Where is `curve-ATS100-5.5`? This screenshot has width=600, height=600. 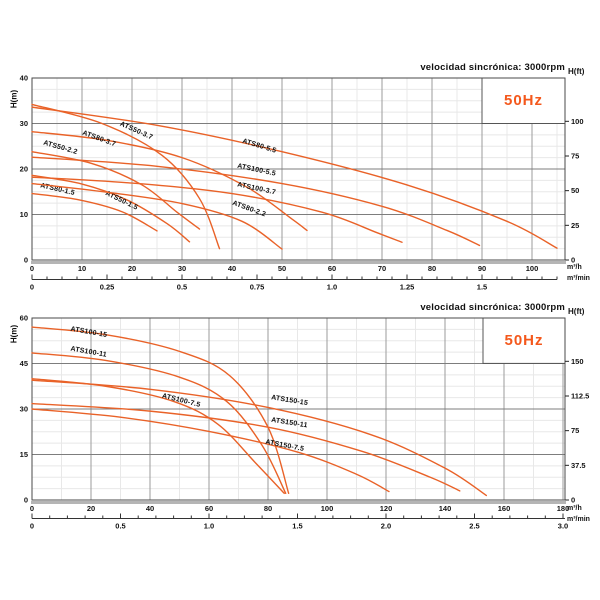 curve-ATS100-5.5 is located at coordinates (256, 201).